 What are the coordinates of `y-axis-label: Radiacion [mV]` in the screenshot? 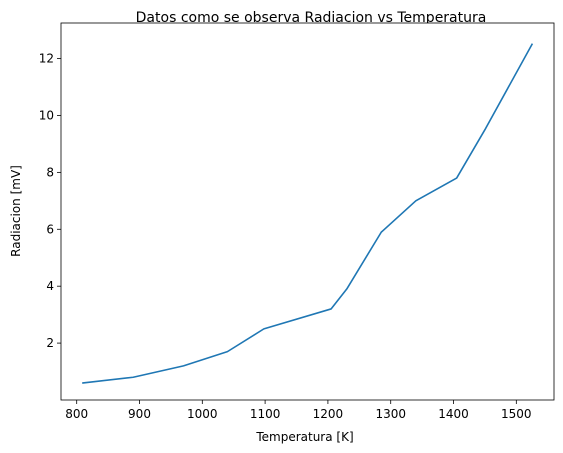 It's located at (16, 211).